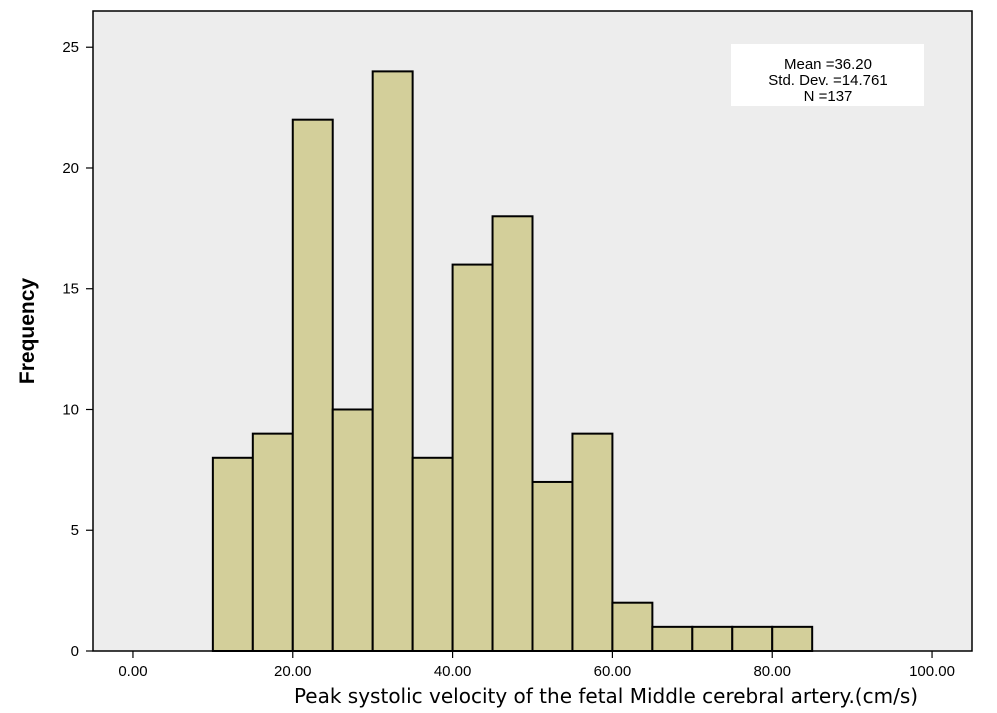 The height and width of the screenshot is (713, 997). I want to click on x-tick-label: 20.00, so click(293, 671).